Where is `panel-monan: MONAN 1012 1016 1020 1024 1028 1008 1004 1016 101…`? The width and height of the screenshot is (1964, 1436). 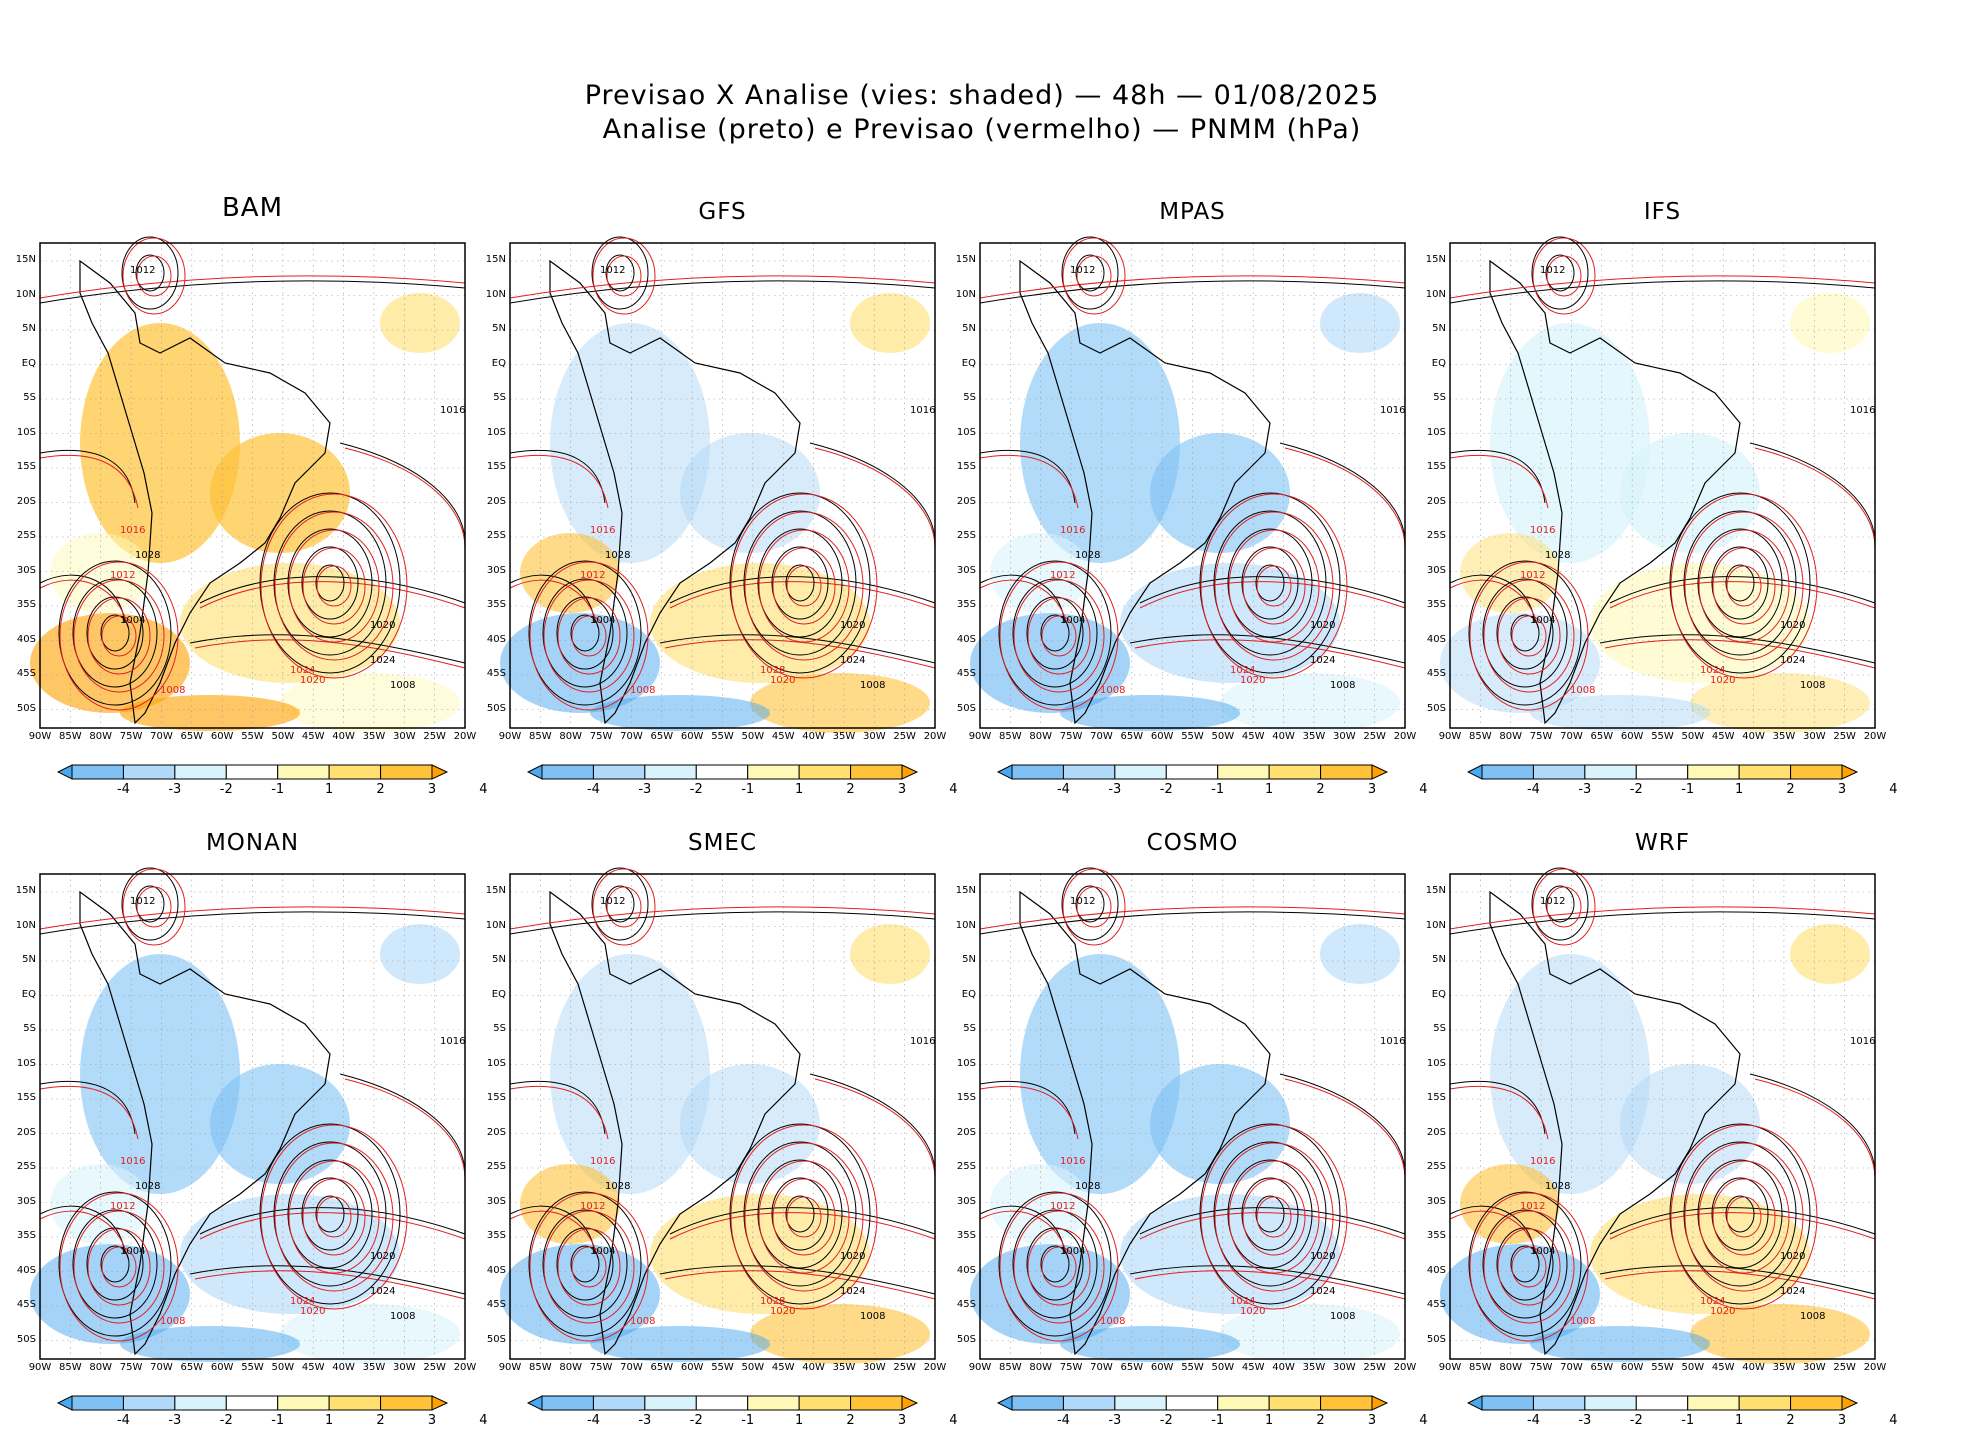 panel-monan: MONAN 1012 1016 1020 1024 1028 1008 1004 1016 101… is located at coordinates (252, 1129).